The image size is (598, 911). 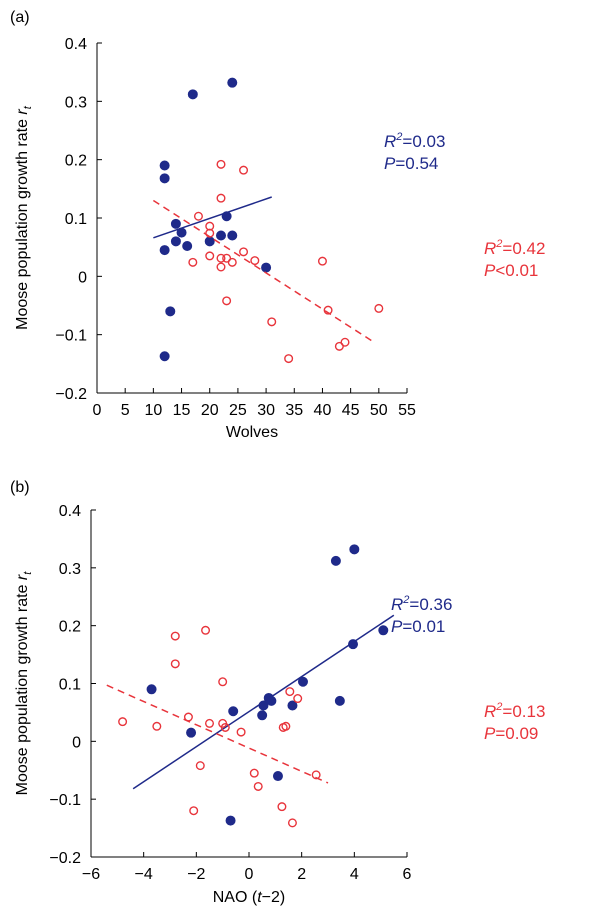 I want to click on x-tick-label: 4, so click(x=354, y=874).